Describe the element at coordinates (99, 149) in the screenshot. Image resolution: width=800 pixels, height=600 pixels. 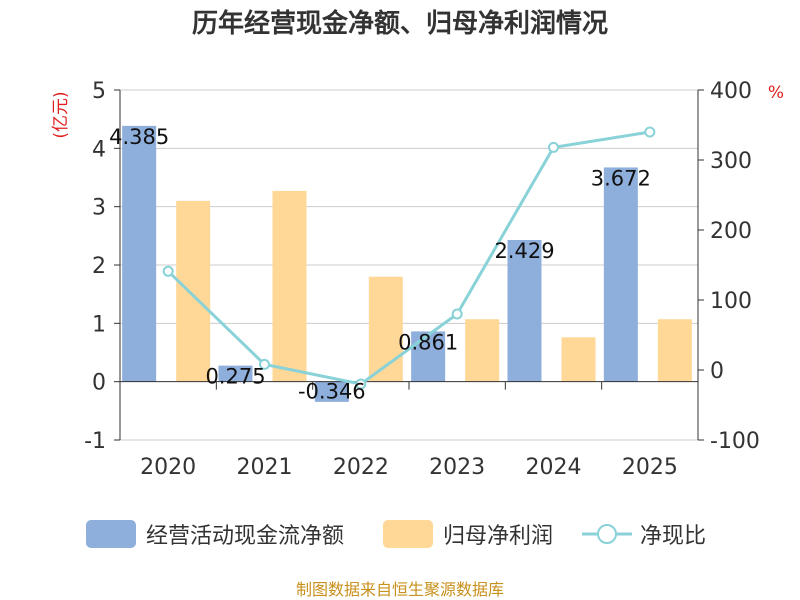
I see `y-left-tick-label: 4` at that location.